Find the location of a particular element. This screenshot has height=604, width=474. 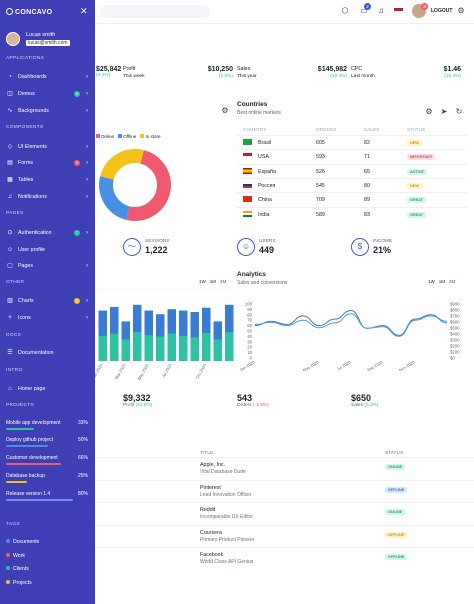

sidebar-item-home-page: ⌂ Home page is located at coordinates (48, 389).